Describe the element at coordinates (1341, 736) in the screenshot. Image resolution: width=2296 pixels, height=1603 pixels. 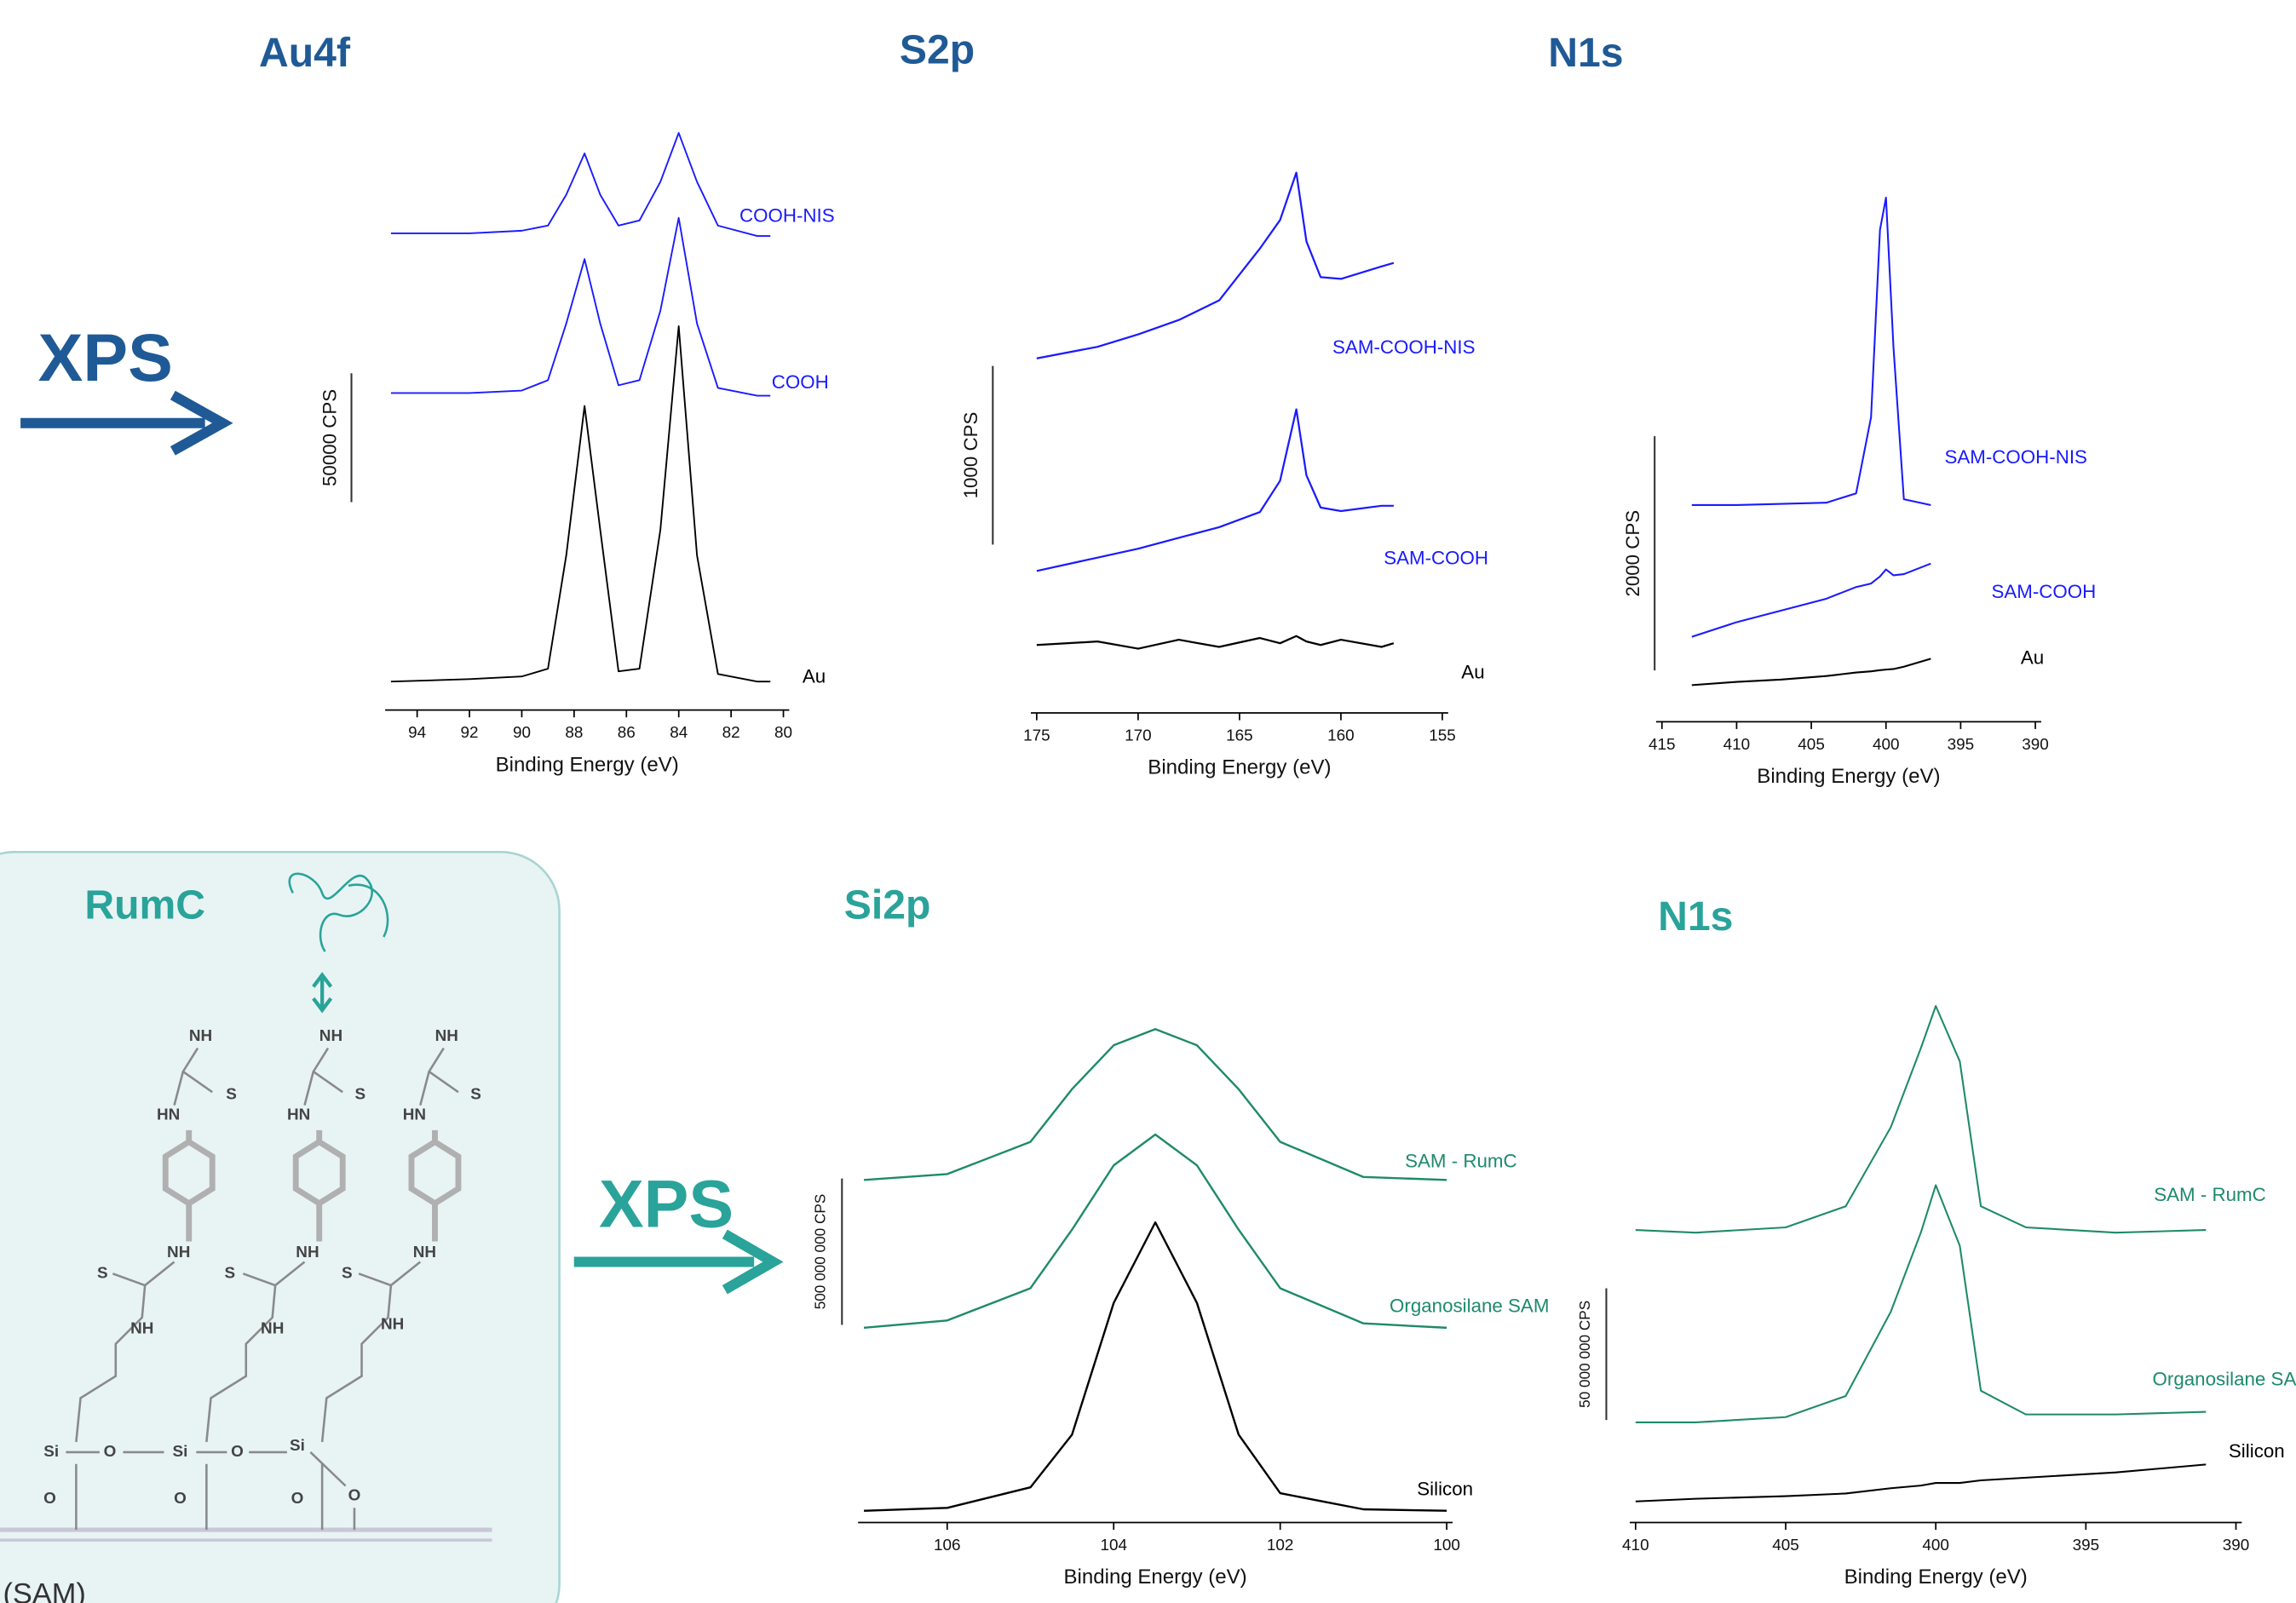
I see `x-tick-label: 160` at that location.